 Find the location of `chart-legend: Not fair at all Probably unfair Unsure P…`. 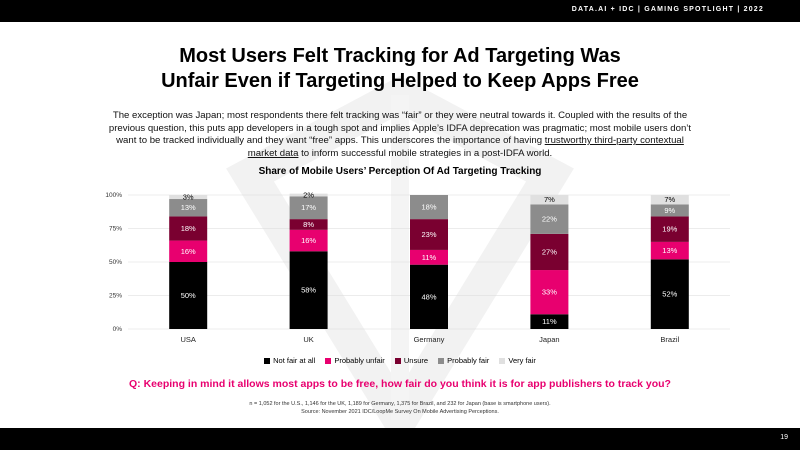

chart-legend: Not fair at all Probably unfair Unsure P… is located at coordinates (400, 360).